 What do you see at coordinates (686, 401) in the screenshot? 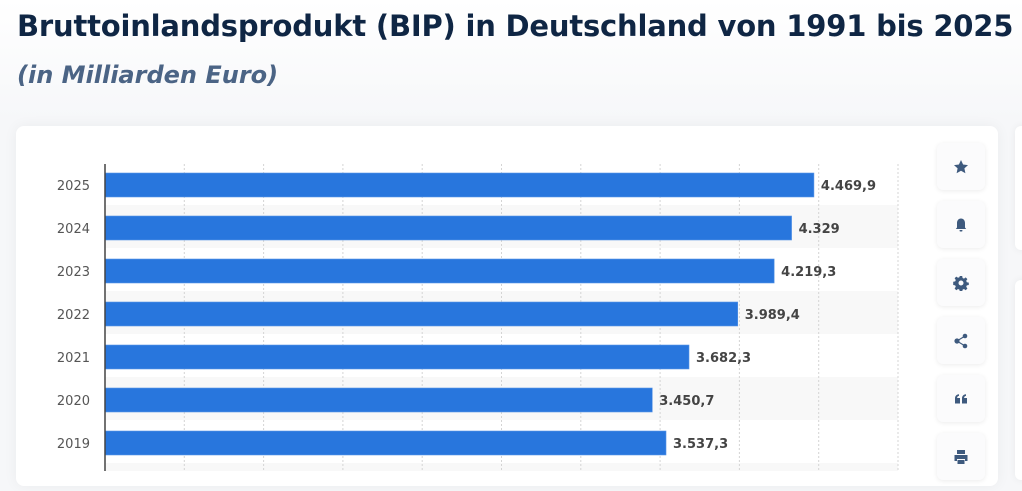
I see `data-label: 3.450,7` at bounding box center [686, 401].